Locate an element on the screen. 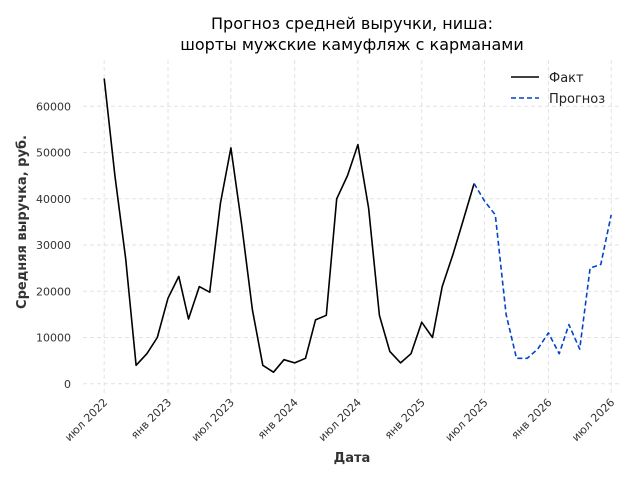 The image size is (640, 480). legend-label-forecast: Прогноз is located at coordinates (577, 99).